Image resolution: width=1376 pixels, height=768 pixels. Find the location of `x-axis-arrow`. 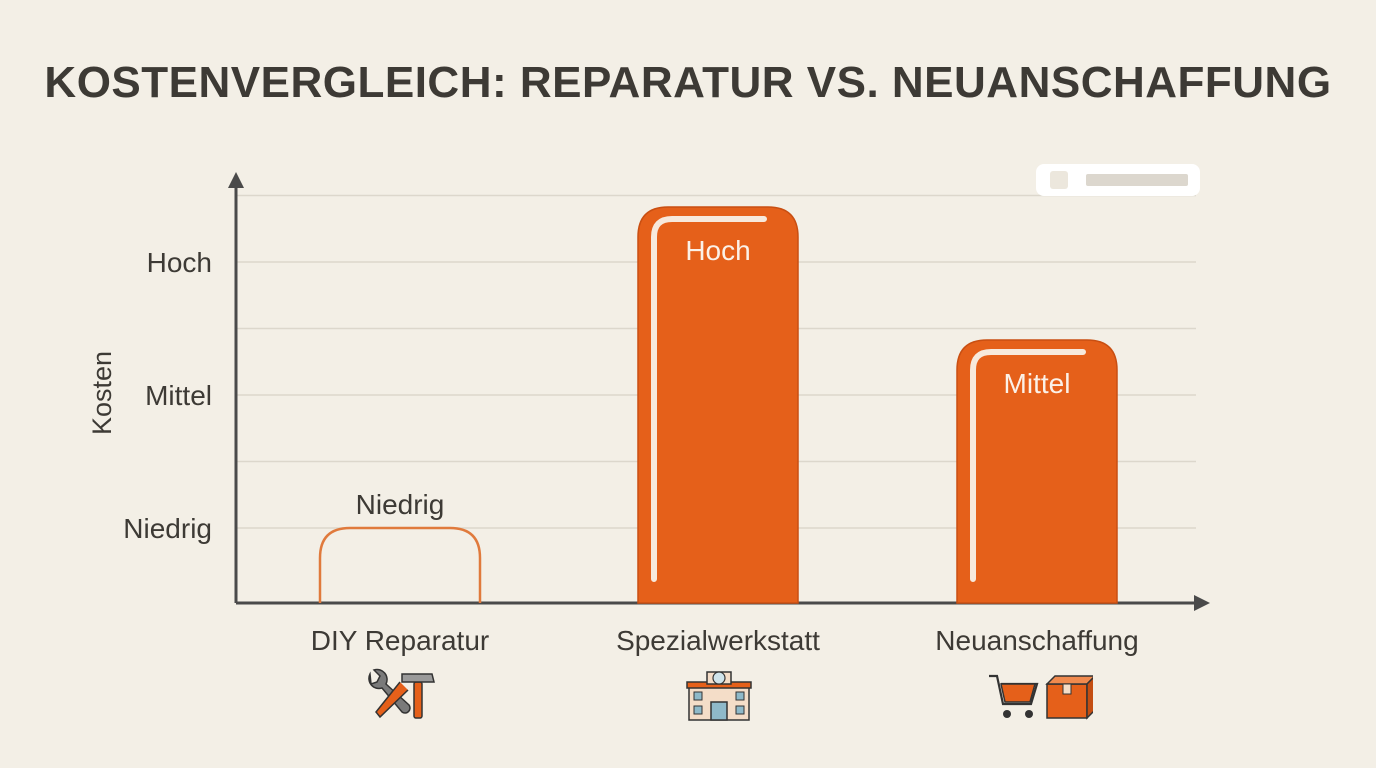

x-axis-arrow is located at coordinates (1202, 603).